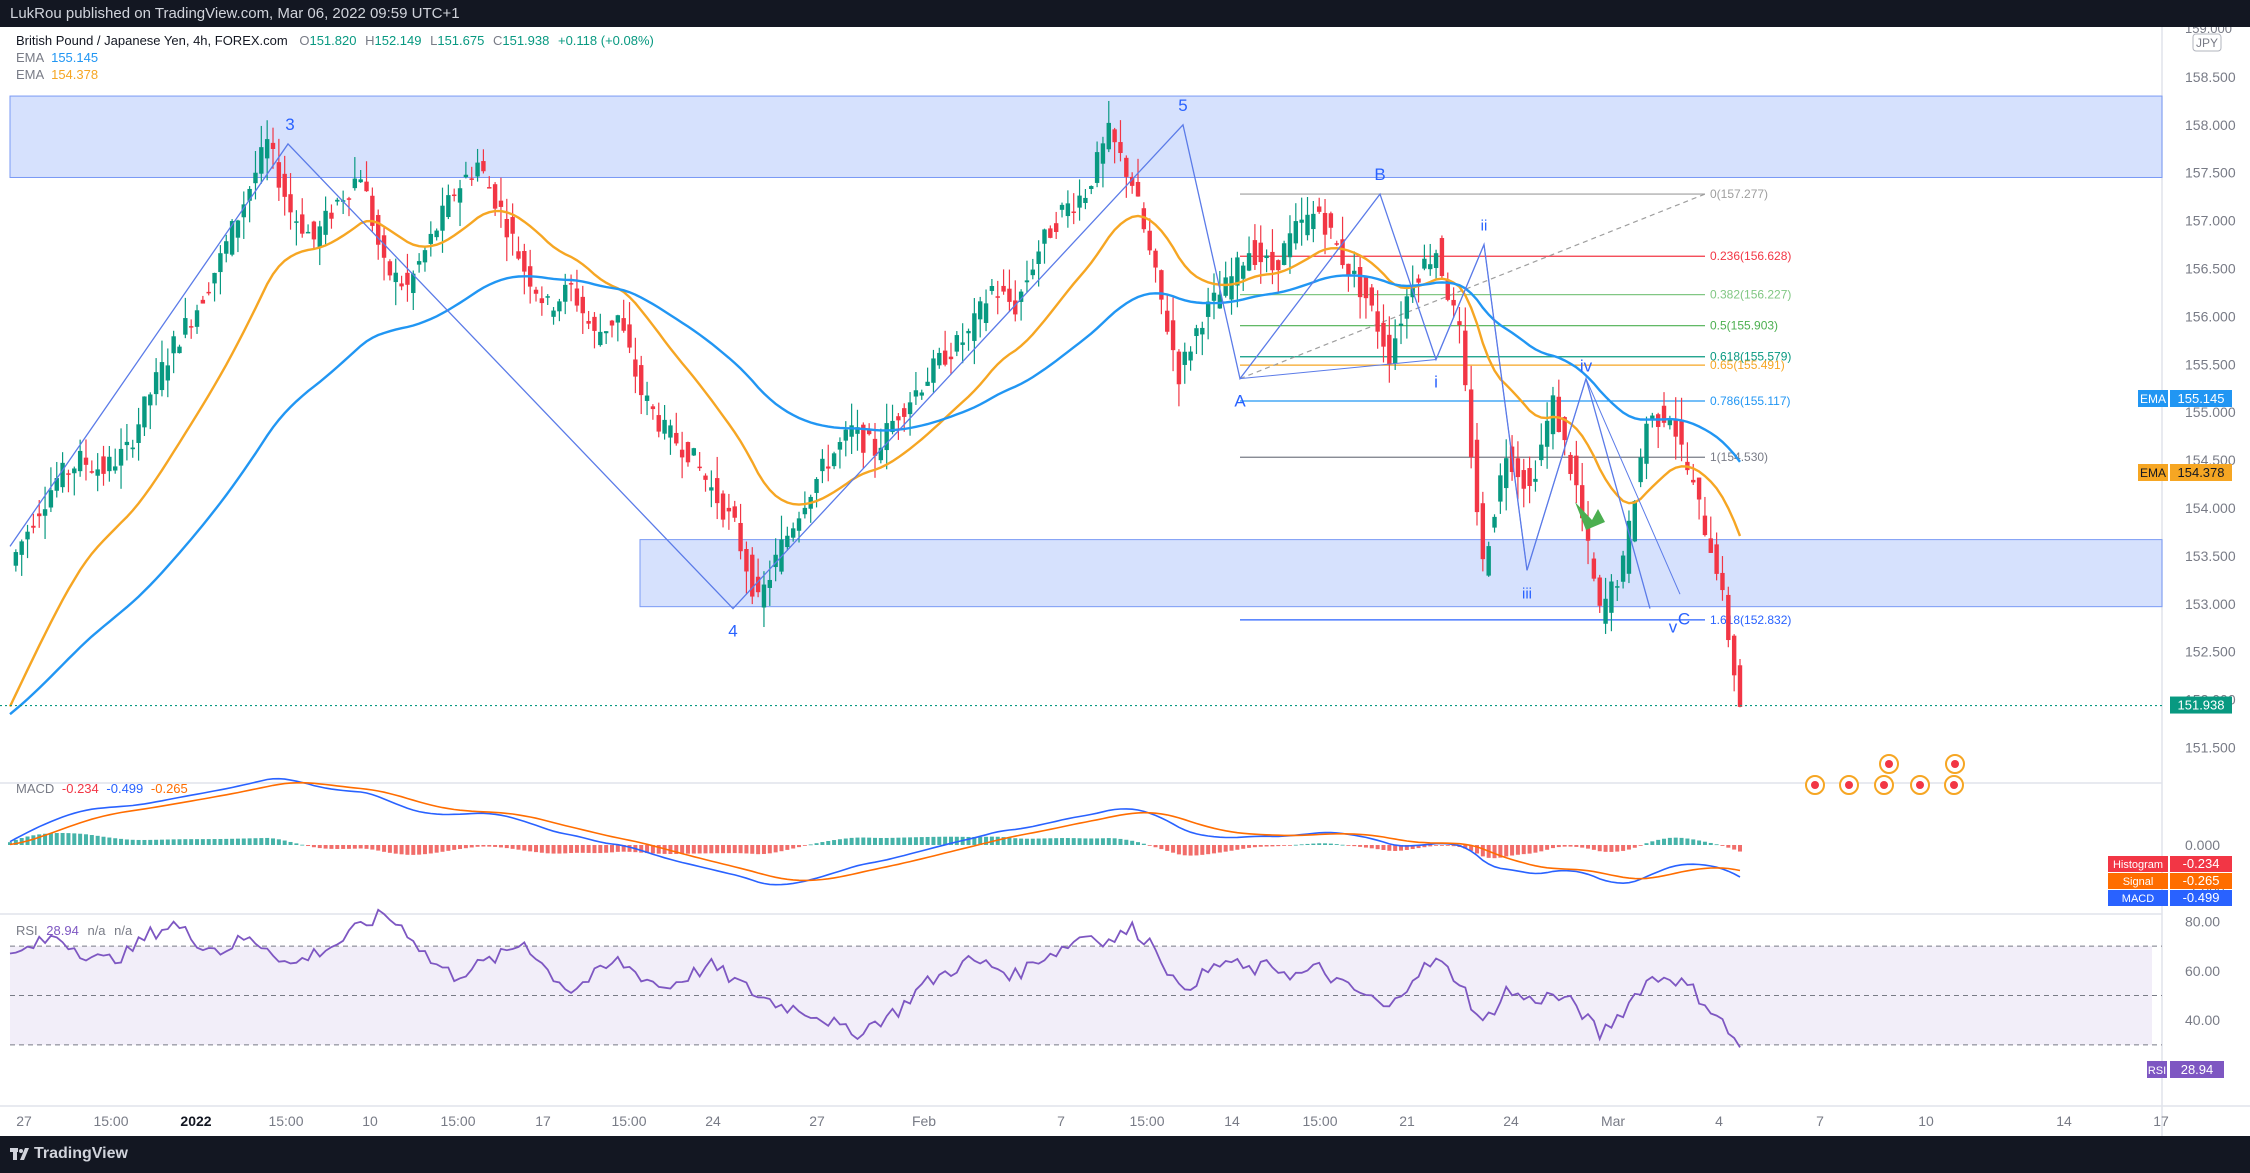  What do you see at coordinates (1116, 838) in the screenshot?
I see `macd-pane: 0.000-1.000` at bounding box center [1116, 838].